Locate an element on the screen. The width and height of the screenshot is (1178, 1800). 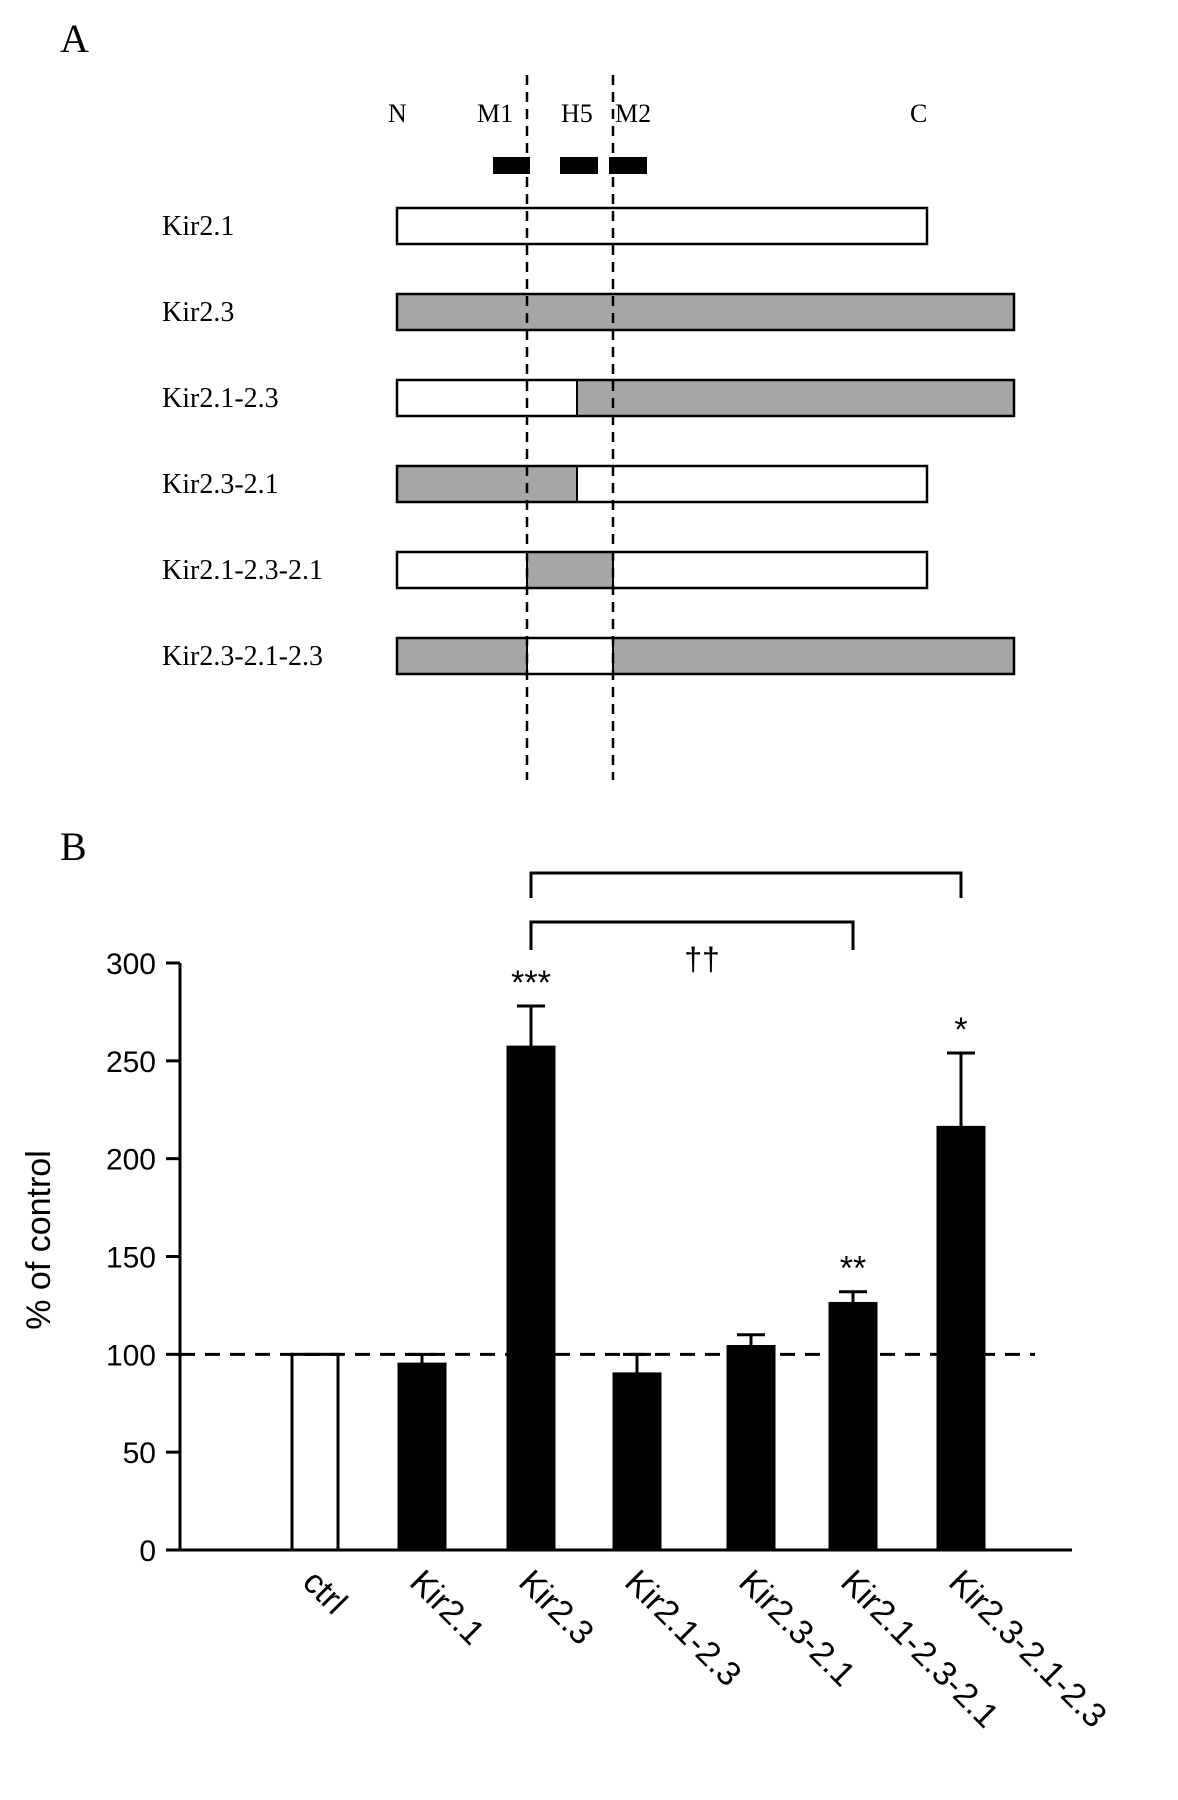
construct-label: Kir2.3 is located at coordinates (198, 312).